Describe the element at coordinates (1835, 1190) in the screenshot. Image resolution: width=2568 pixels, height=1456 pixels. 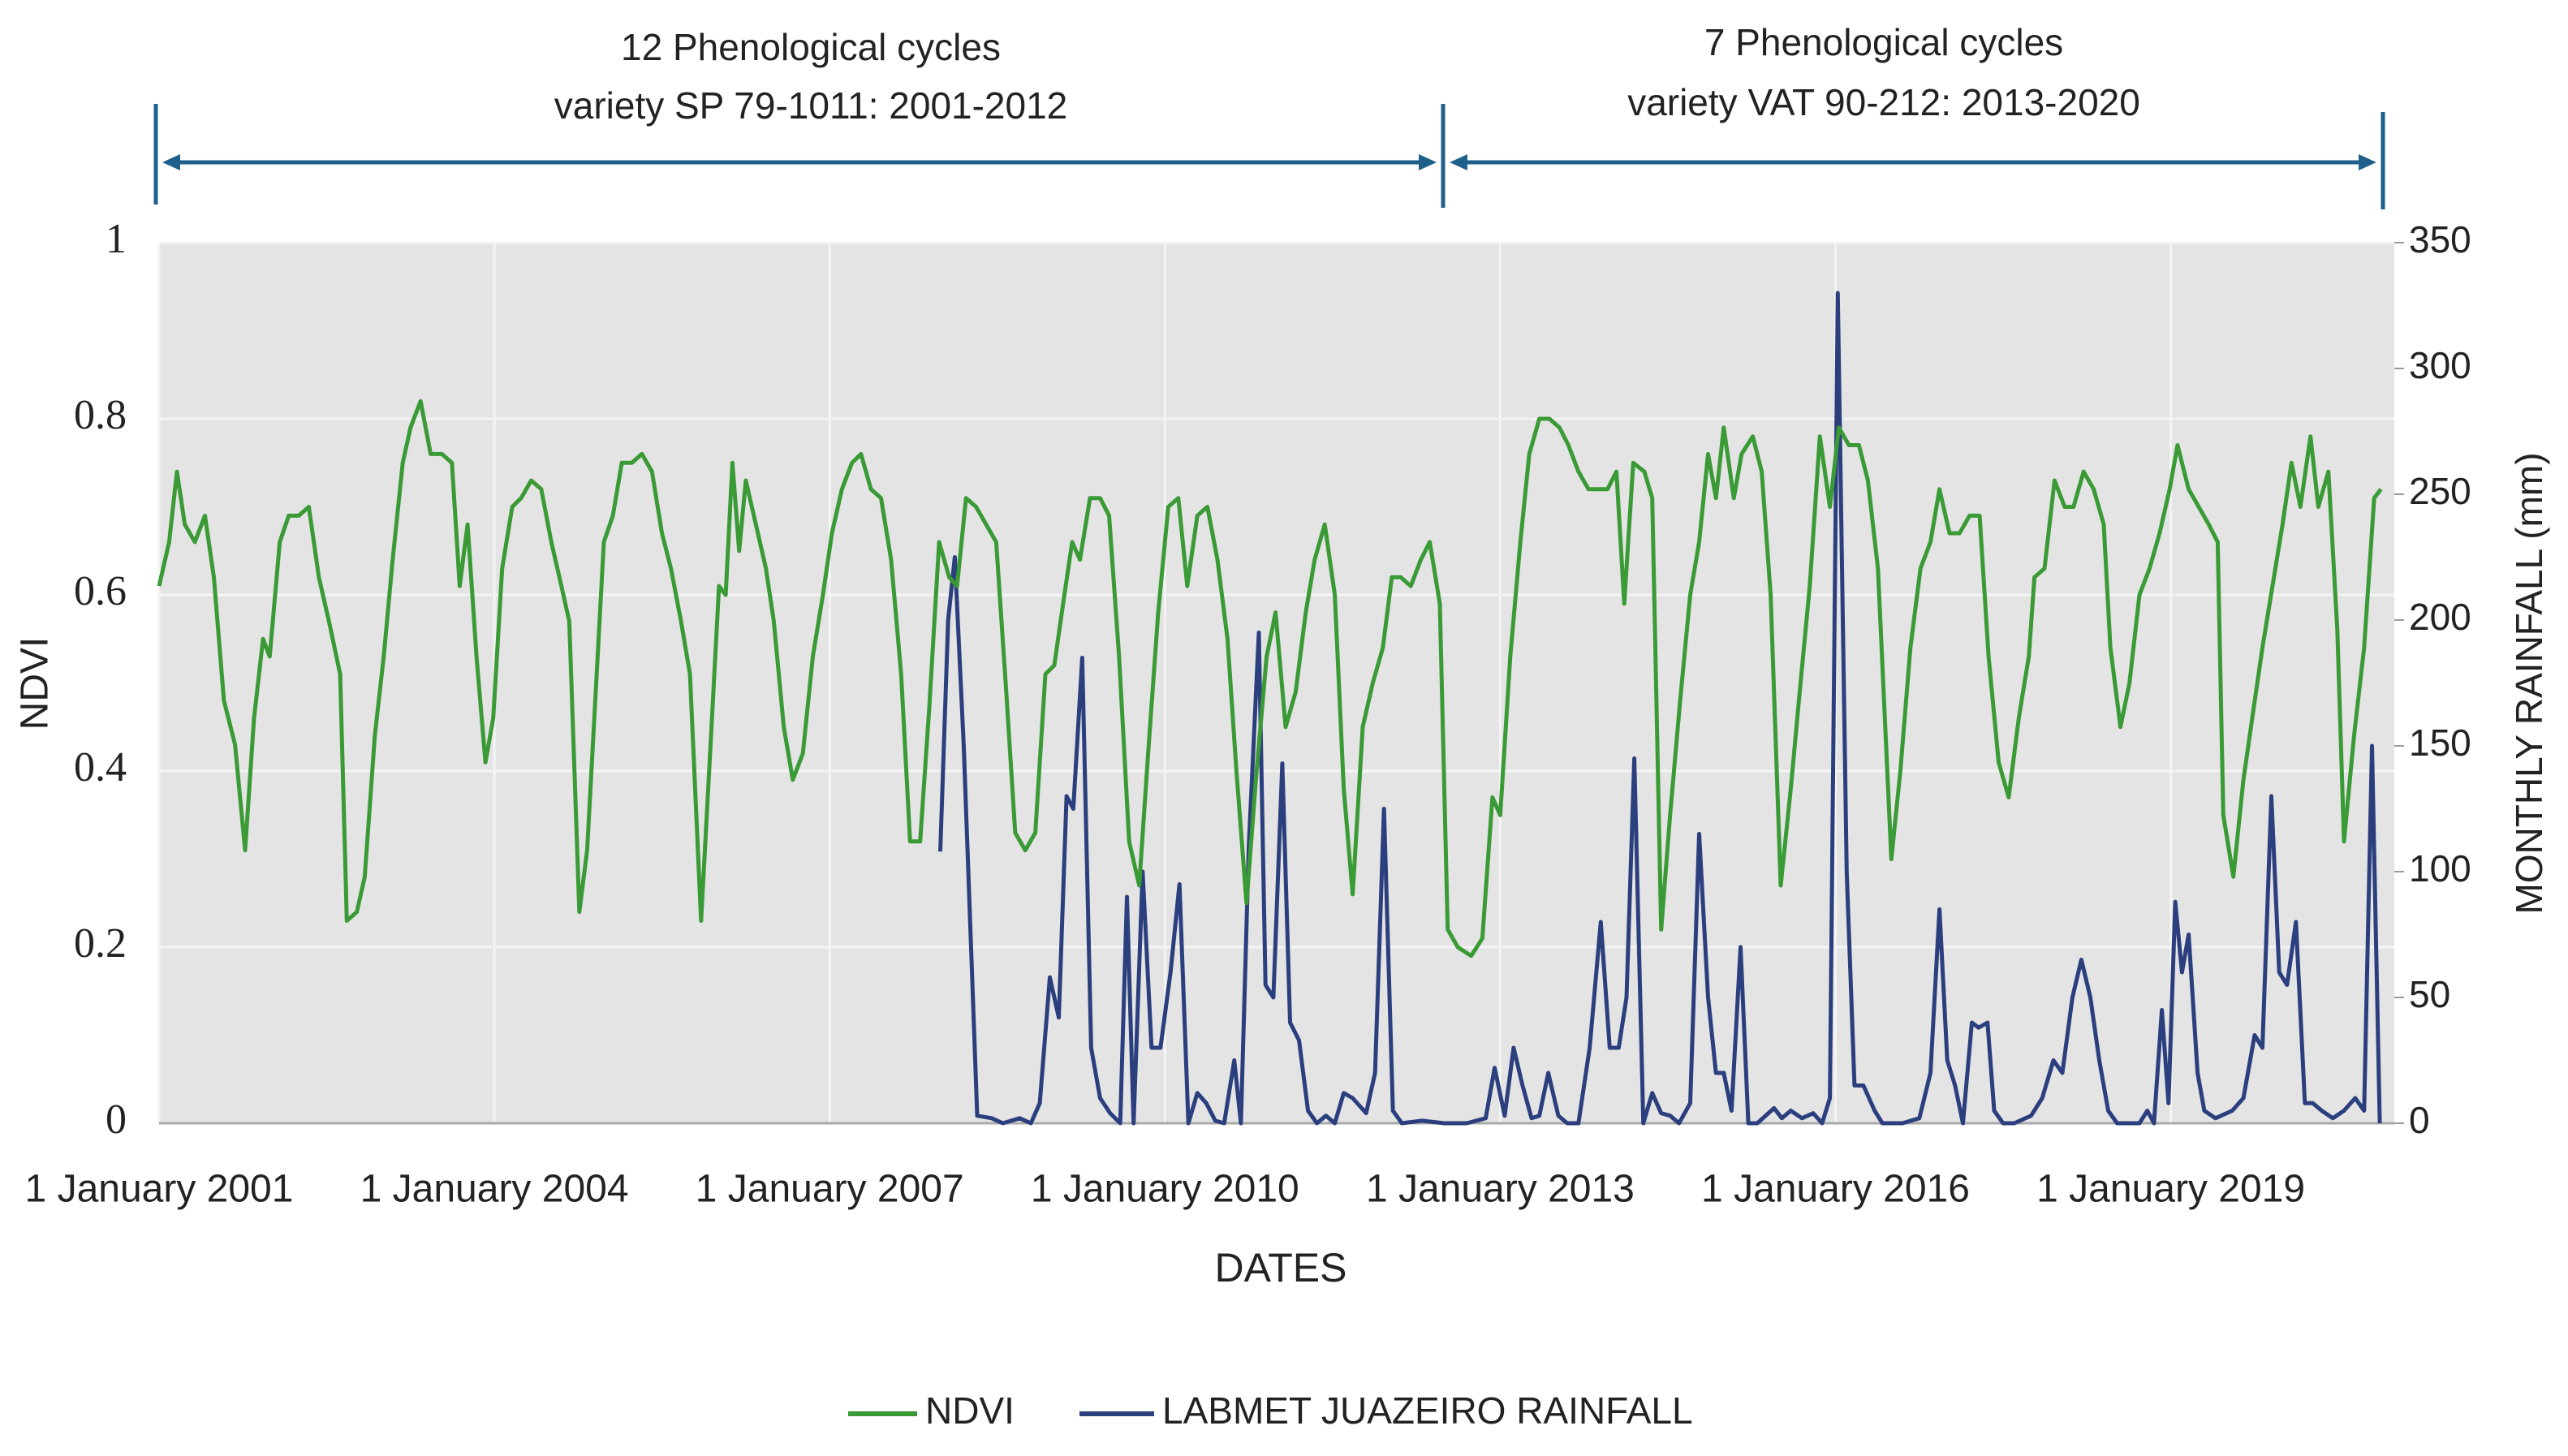
I see `x-tick-label: 1 January 2016` at that location.